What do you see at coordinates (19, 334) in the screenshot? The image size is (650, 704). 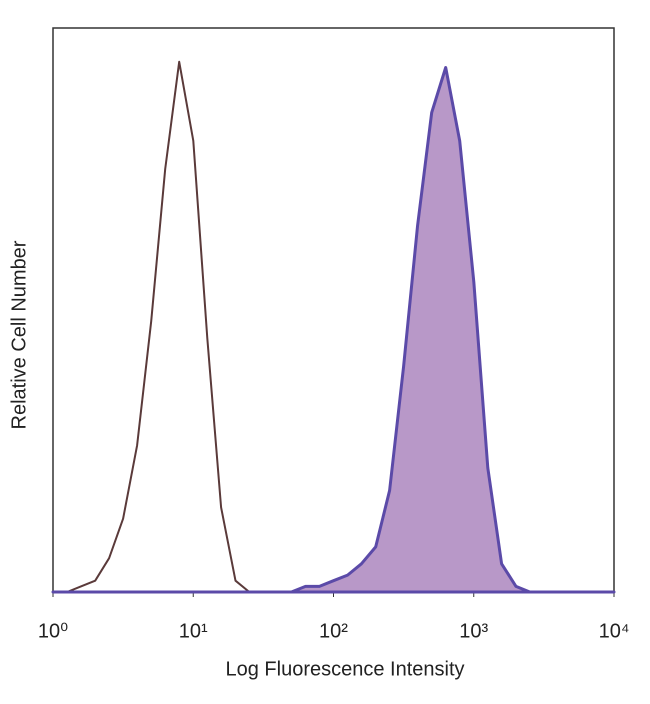 I see `y-axis-title: Relative Cell Number` at bounding box center [19, 334].